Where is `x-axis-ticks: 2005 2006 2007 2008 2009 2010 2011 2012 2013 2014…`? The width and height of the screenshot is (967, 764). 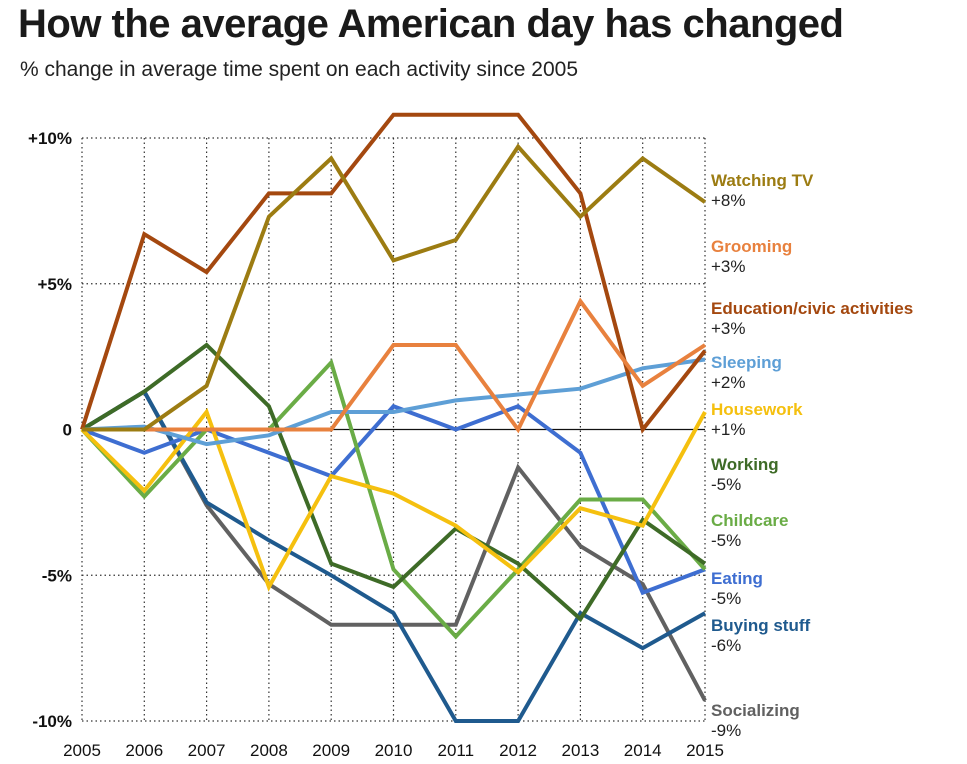 x-axis-ticks: 2005 2006 2007 2008 2009 2010 2011 2012 2013 2014… is located at coordinates (393, 750).